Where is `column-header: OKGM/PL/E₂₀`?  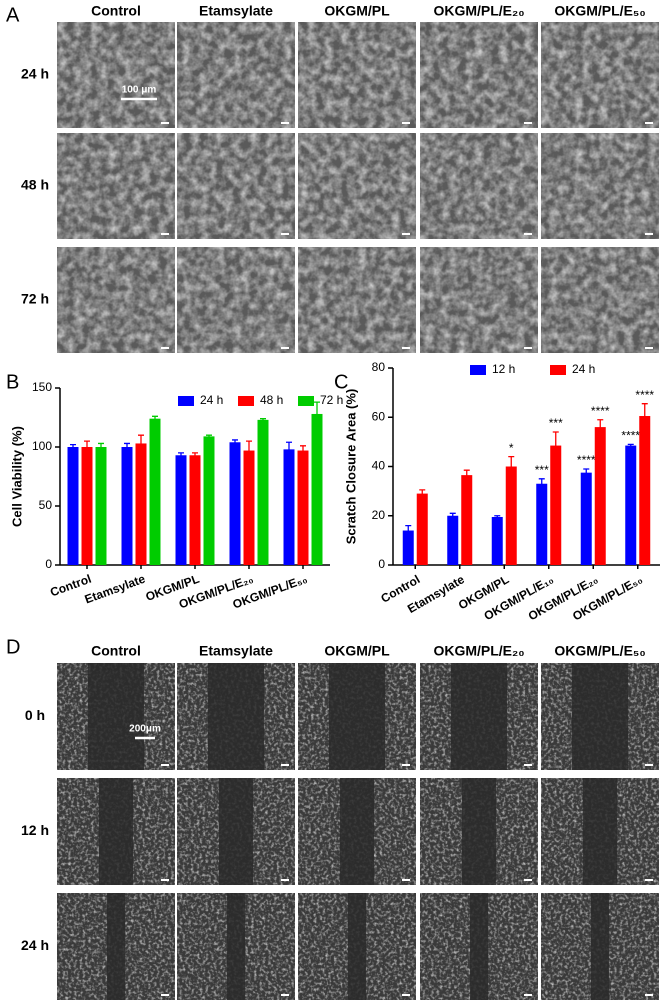 column-header: OKGM/PL/E₂₀ is located at coordinates (478, 11).